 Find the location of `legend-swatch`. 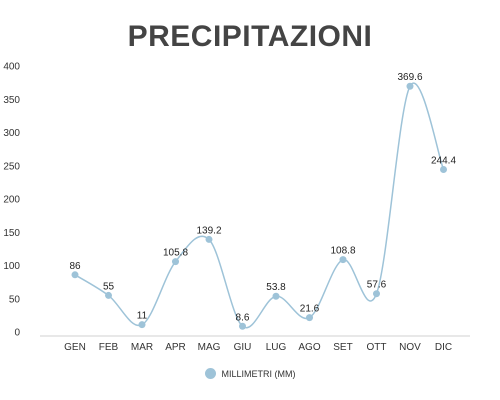

legend-swatch is located at coordinates (210, 373).